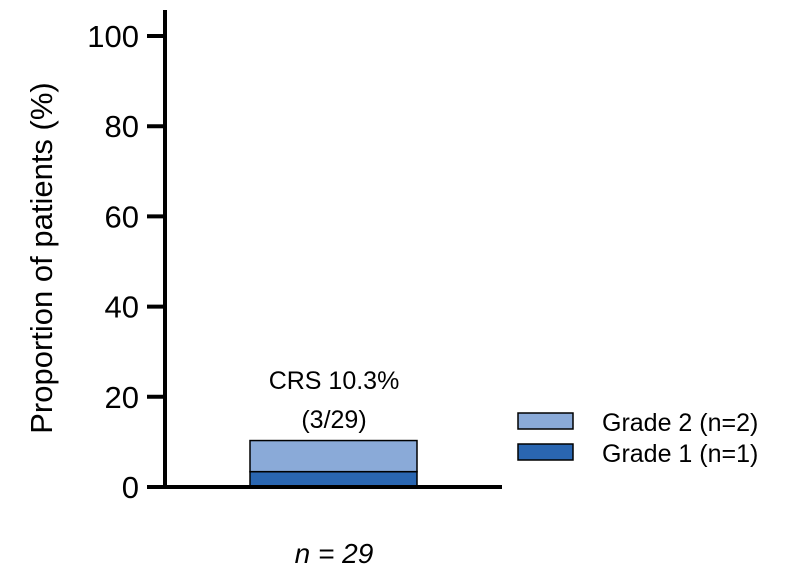  I want to click on legend-label-grade-1: Grade 1 (n=1), so click(680, 454).